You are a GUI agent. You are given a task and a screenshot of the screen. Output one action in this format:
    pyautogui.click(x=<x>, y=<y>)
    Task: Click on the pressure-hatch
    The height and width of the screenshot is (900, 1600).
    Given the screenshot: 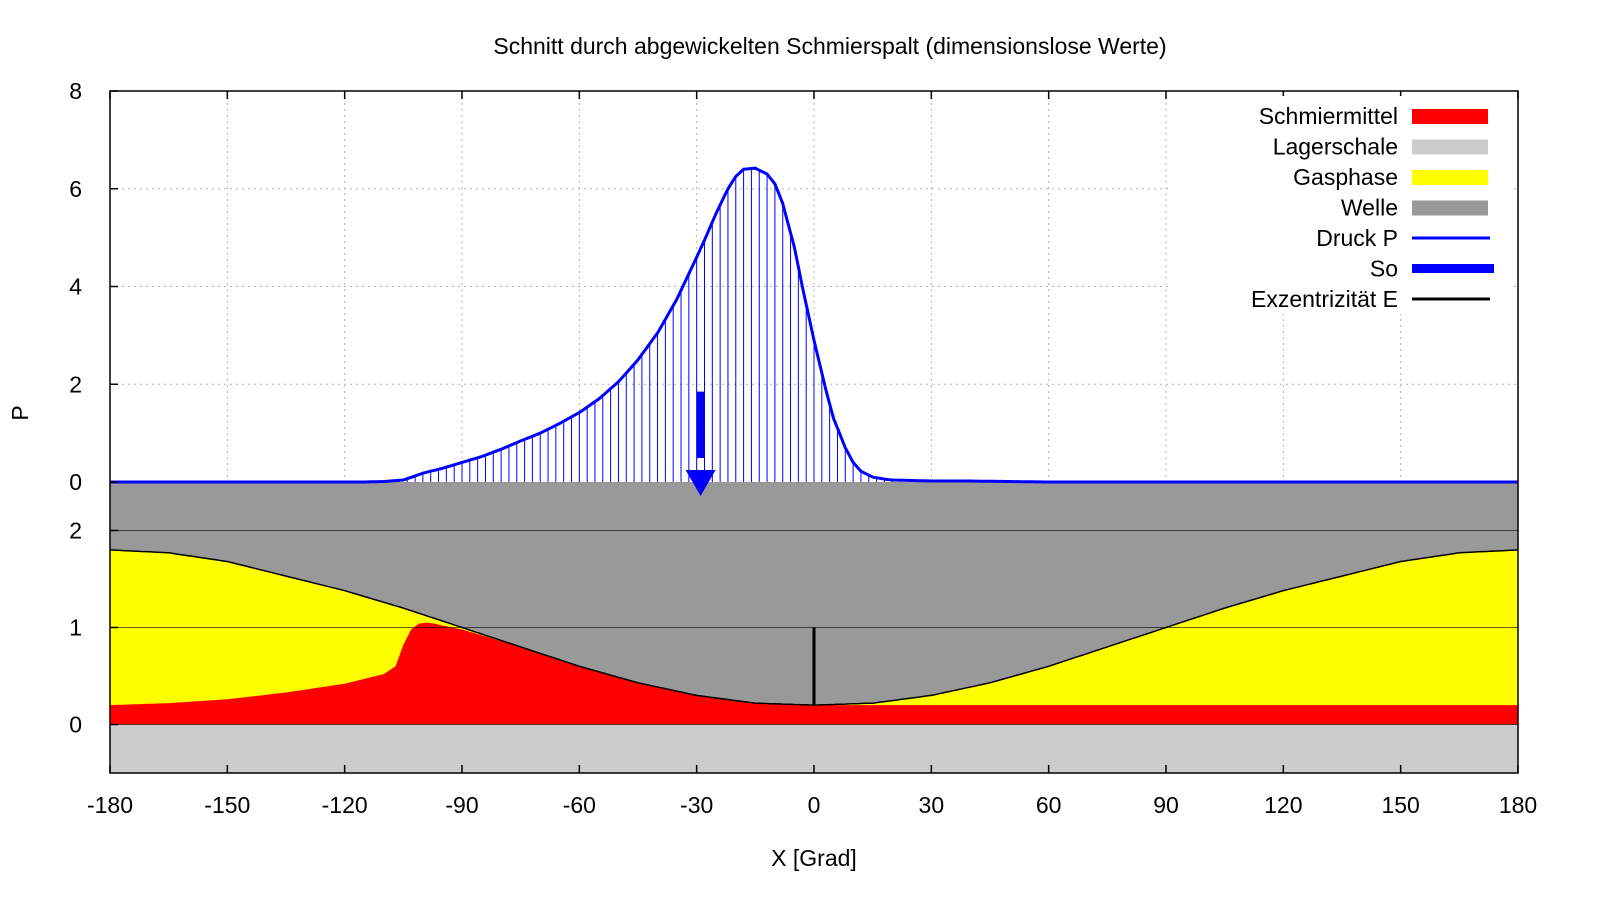 What is the action you would take?
    pyautogui.click(x=645, y=325)
    